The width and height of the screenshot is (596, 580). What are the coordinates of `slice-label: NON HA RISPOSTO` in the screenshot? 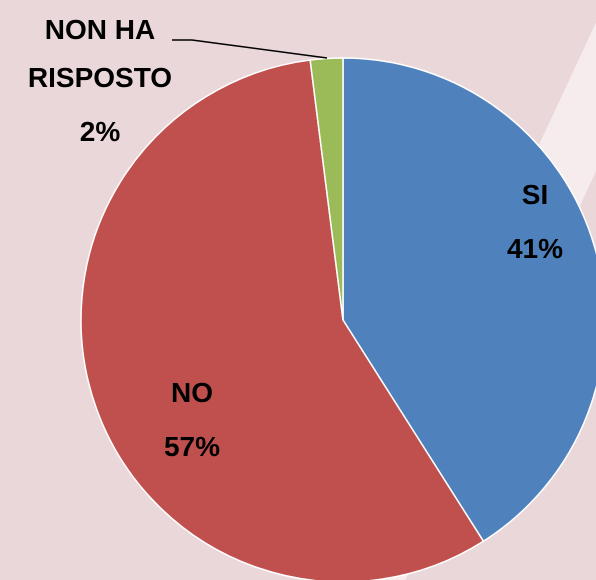 It's located at (100, 53).